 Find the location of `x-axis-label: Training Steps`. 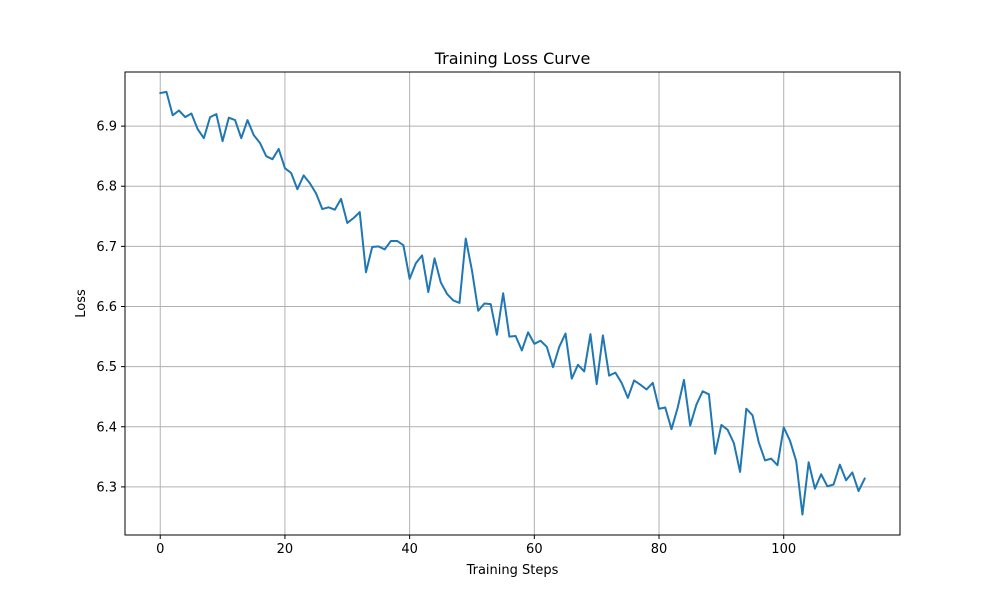

x-axis-label: Training Steps is located at coordinates (512, 570).